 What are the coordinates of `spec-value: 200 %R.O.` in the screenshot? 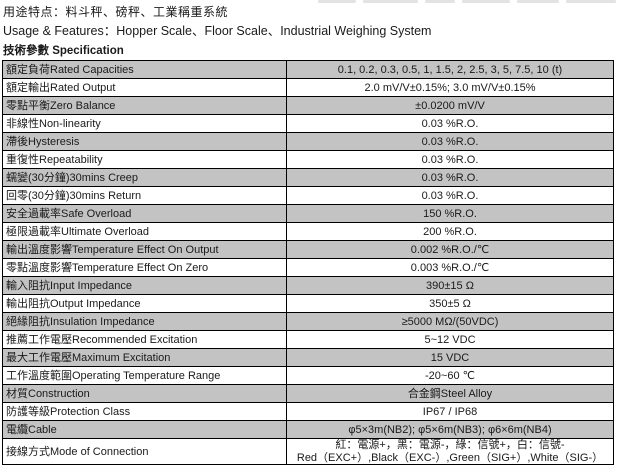 It's located at (450, 231).